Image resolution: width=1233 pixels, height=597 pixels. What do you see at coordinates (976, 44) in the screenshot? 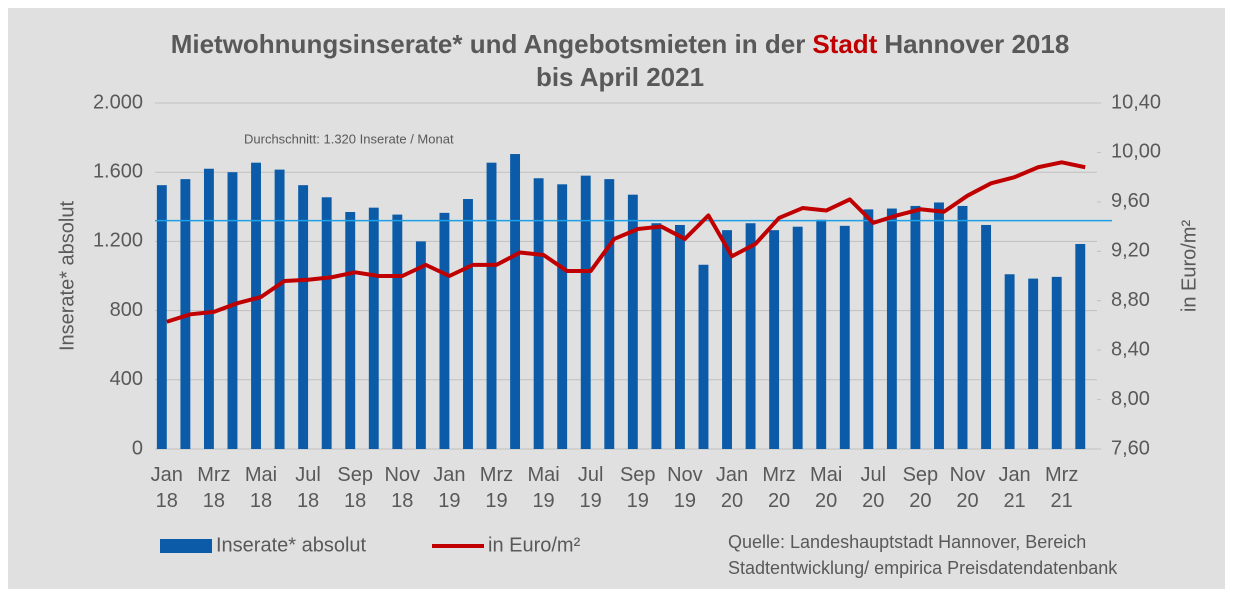
I see `title-part: Hannover 2018` at bounding box center [976, 44].